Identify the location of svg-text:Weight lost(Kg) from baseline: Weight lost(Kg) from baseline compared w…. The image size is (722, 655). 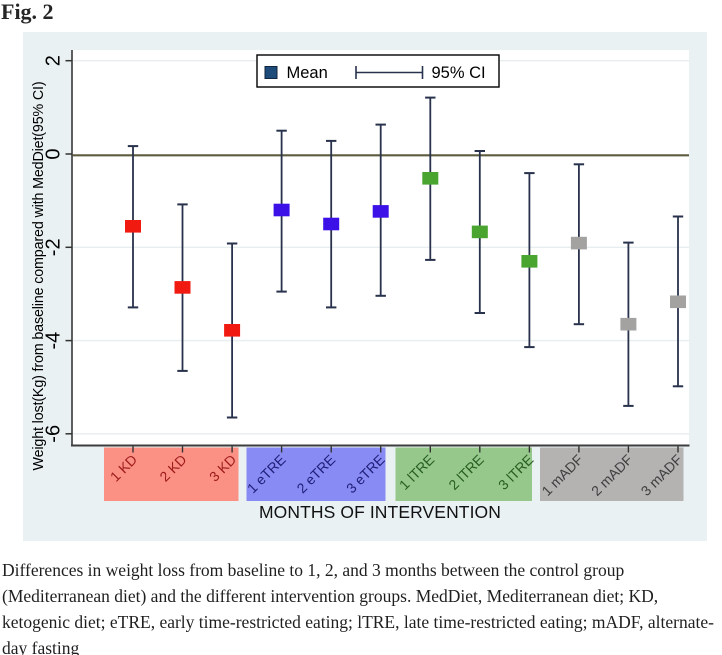
(39, 276).